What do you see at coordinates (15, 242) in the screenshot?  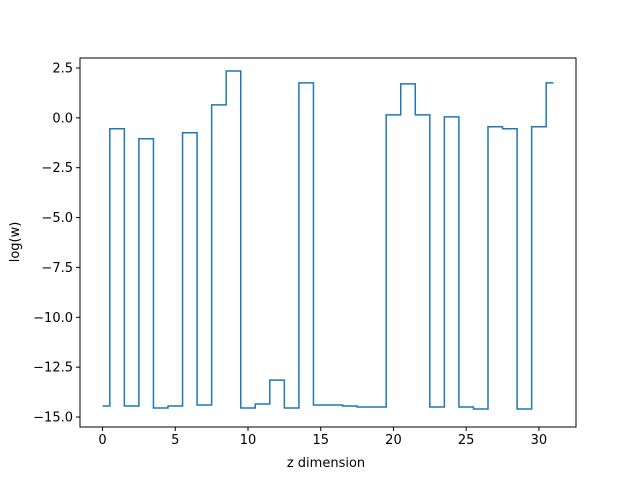 I see `y-axis-label: log(w)` at bounding box center [15, 242].